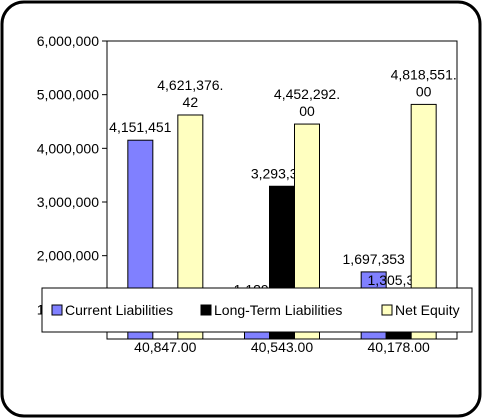 This screenshot has width=483, height=420. Describe the element at coordinates (68, 41) in the screenshot. I see `y-tick-label: 6,000,000` at that location.